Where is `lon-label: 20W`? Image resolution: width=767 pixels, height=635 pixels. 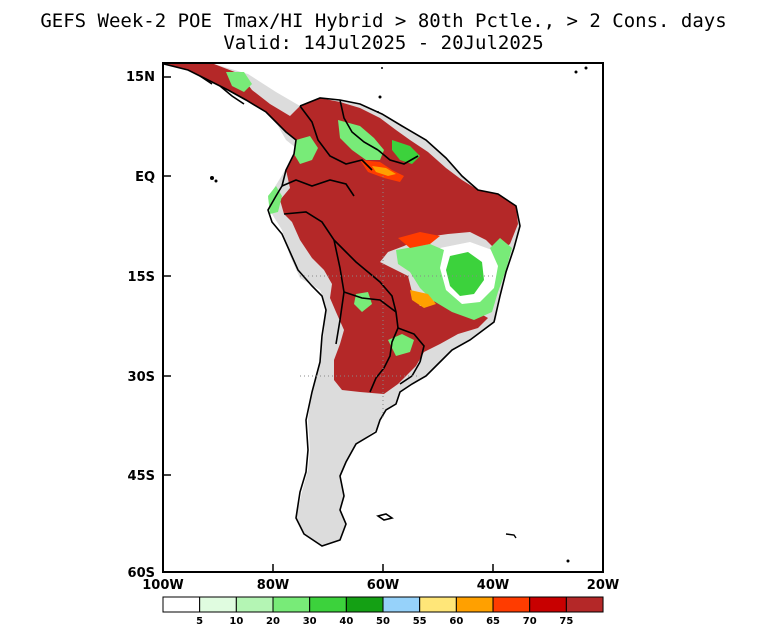
lon-label: 20W is located at coordinates (603, 585).